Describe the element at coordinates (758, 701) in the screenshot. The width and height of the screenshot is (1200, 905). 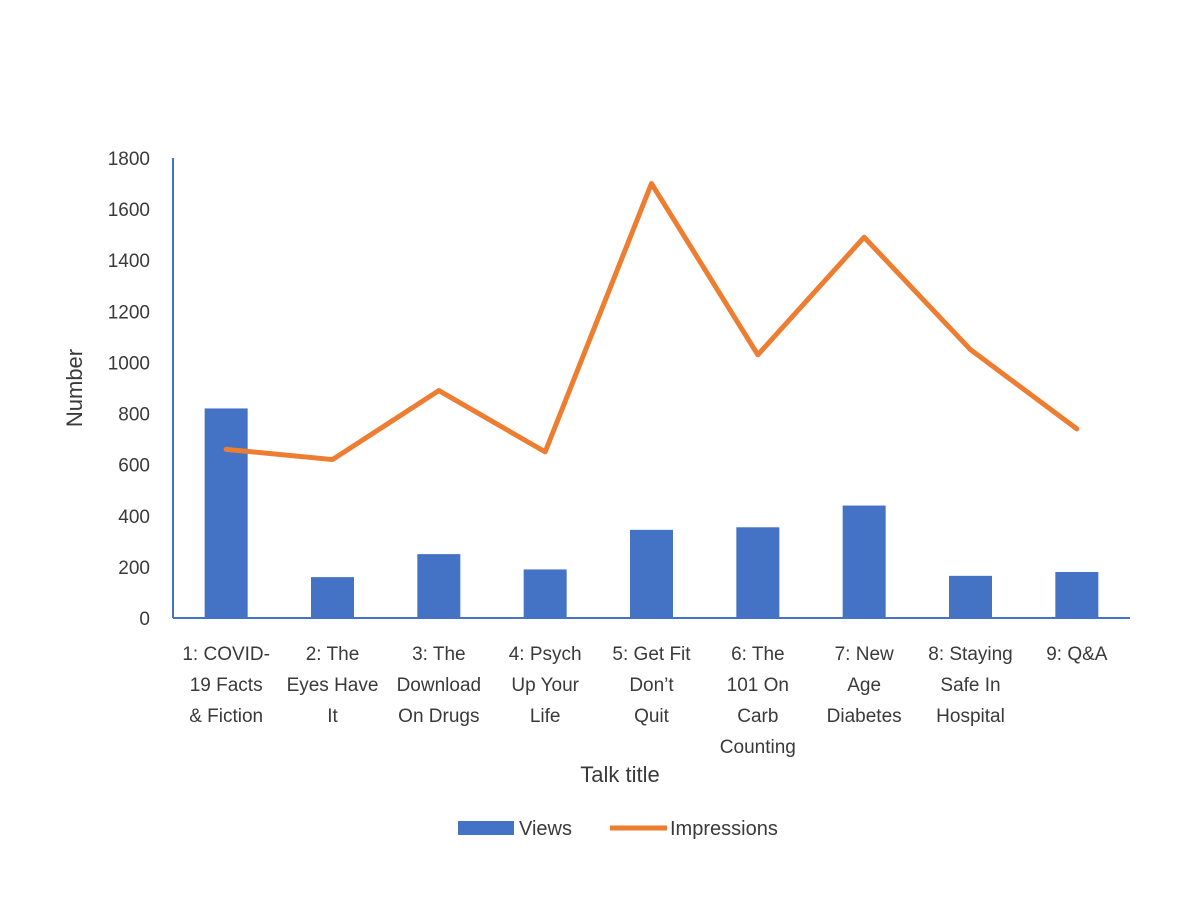
I see `x-tick-label: 6: The 101 On Carb Counting` at that location.